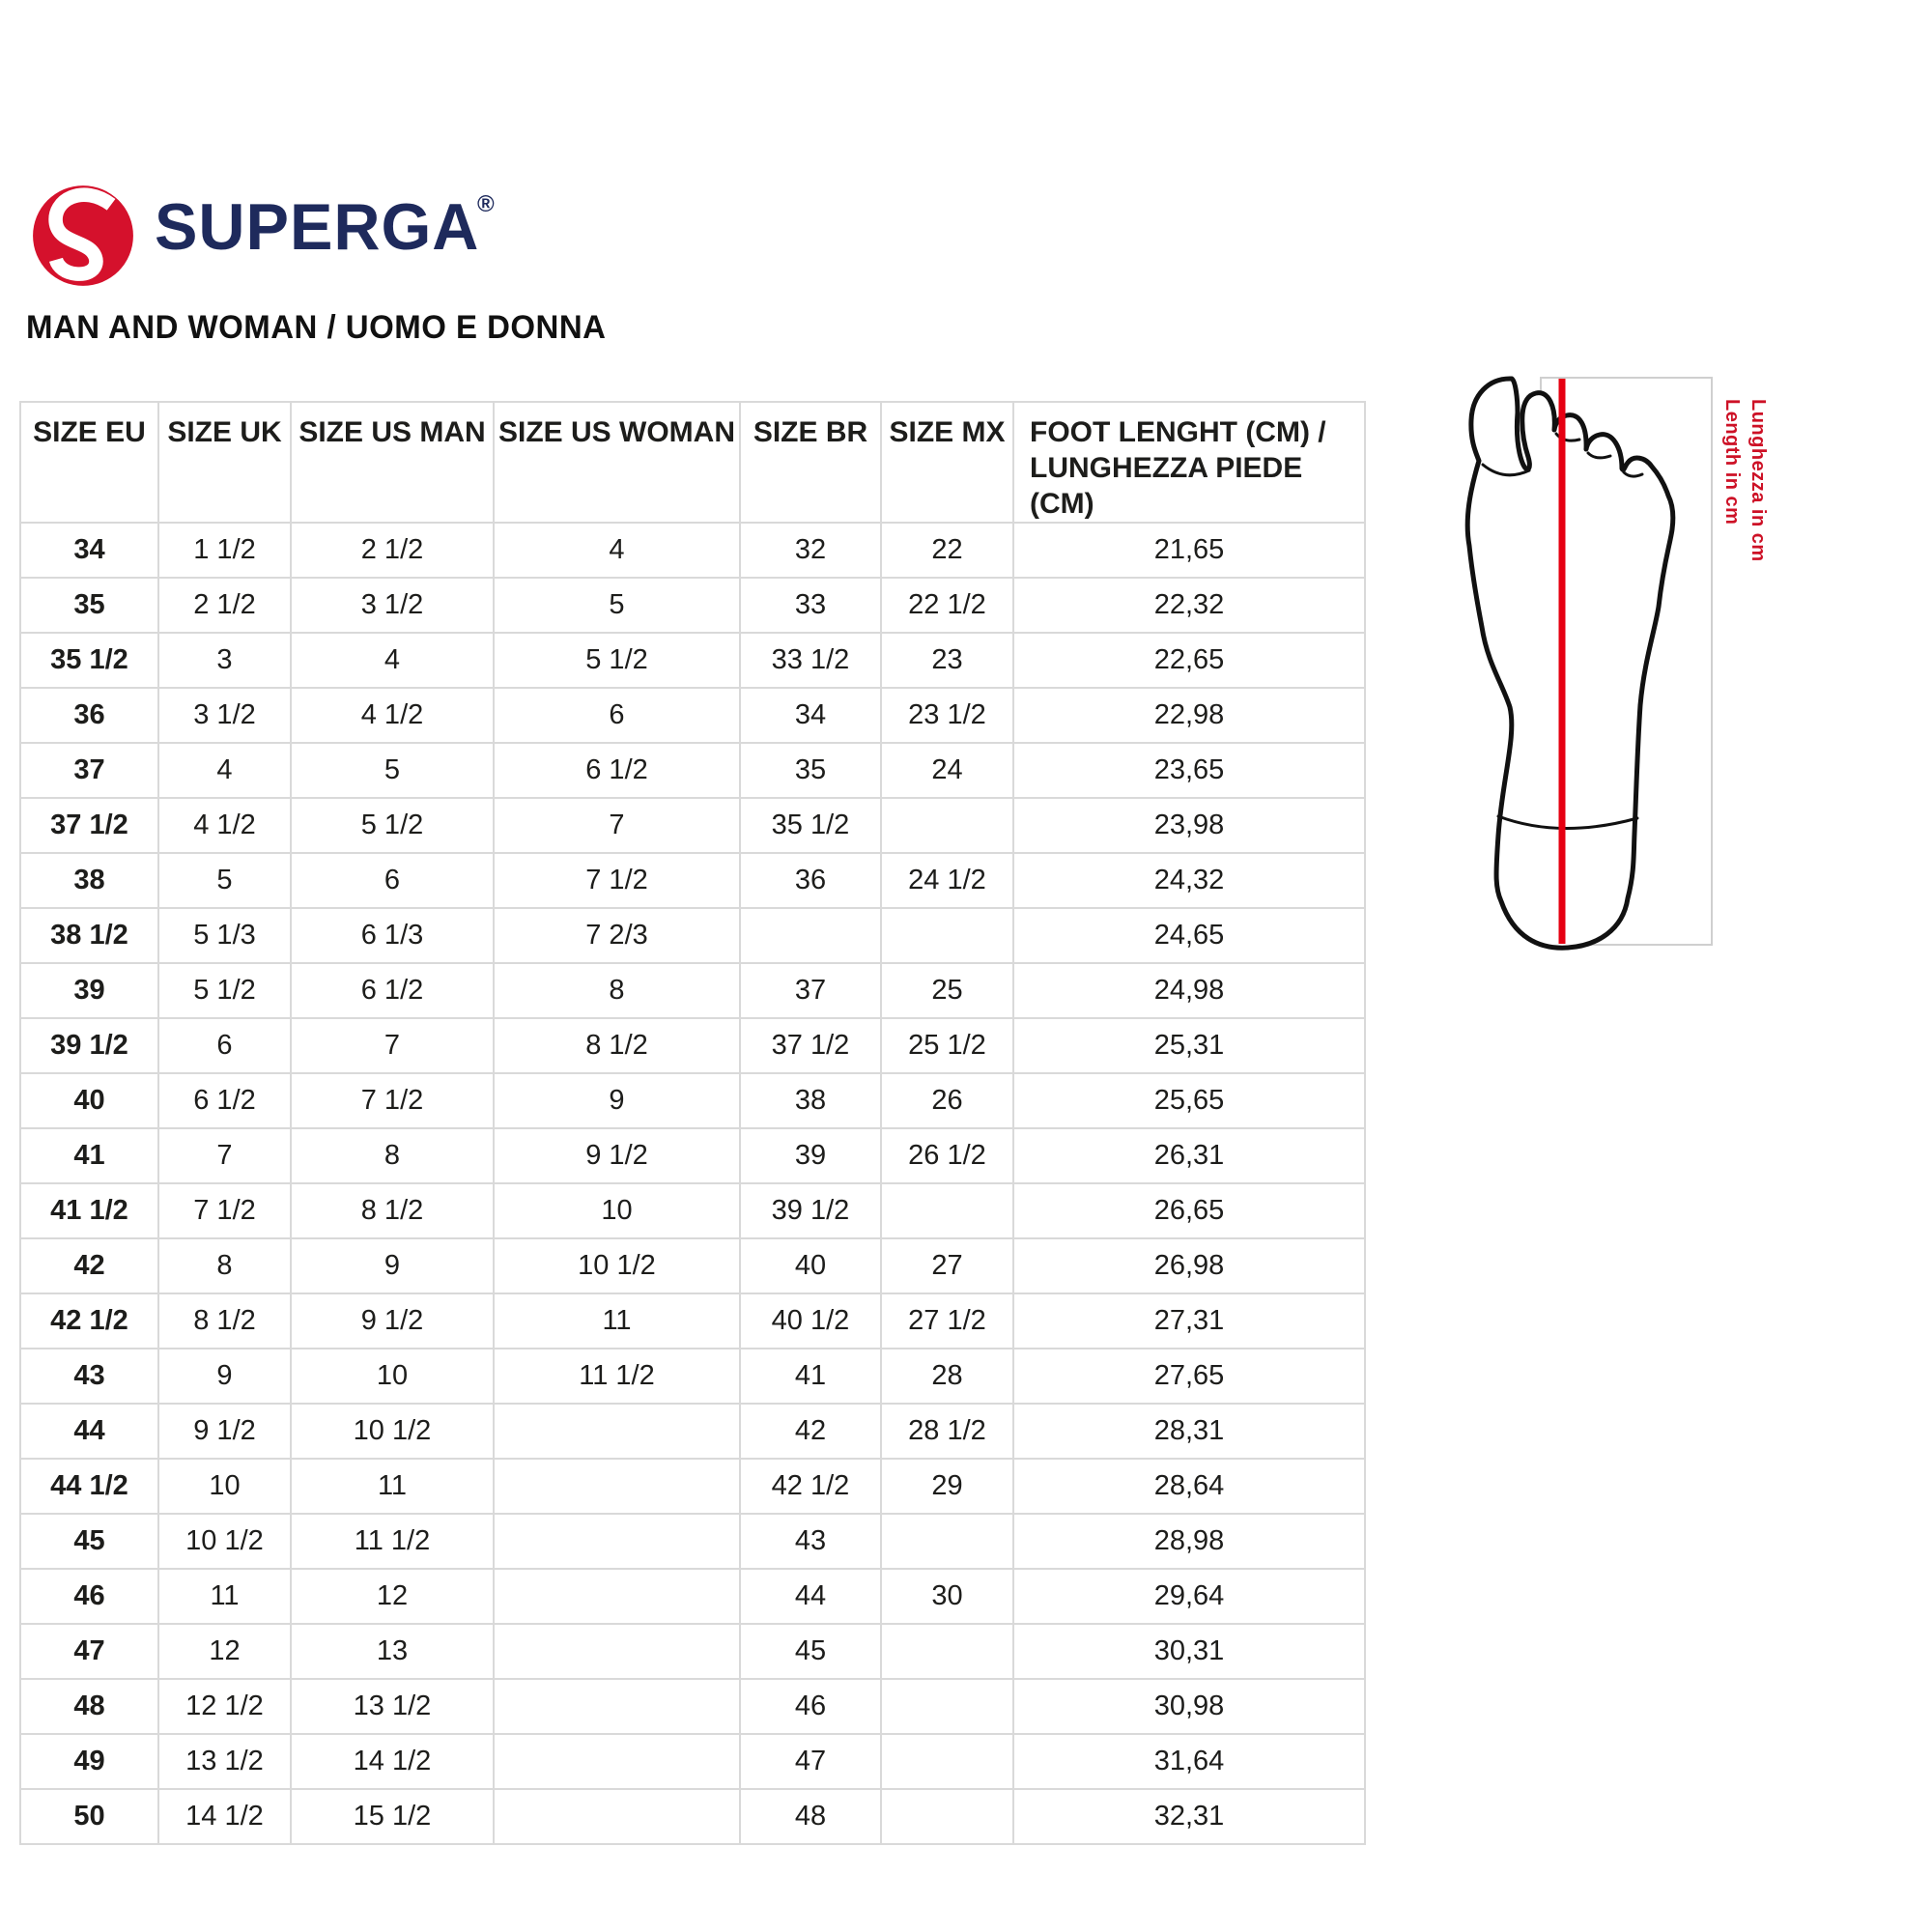  What do you see at coordinates (947, 605) in the screenshot?
I see `size-cell: 22 1/2` at bounding box center [947, 605].